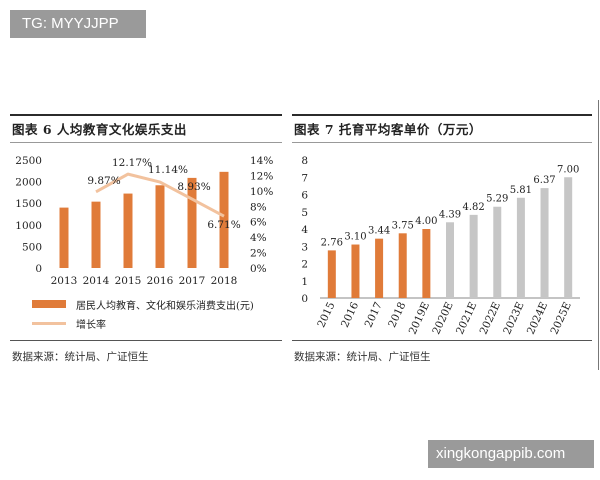  I want to click on right-panel-source: 数据来源：统计局、广证恒生, so click(362, 357).